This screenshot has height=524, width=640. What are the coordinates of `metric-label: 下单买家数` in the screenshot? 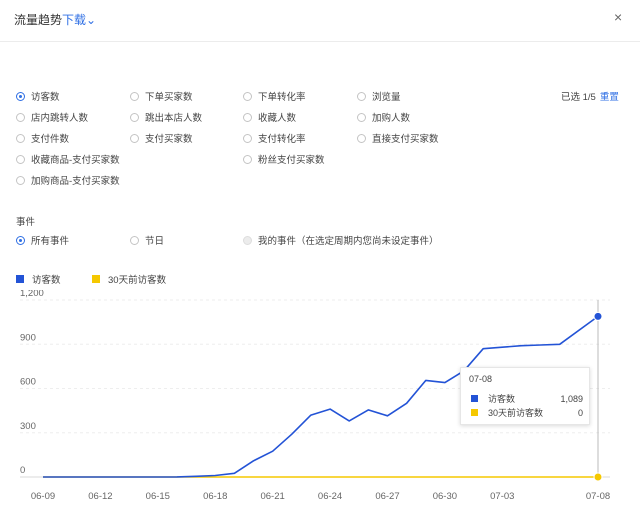 It's located at (169, 97).